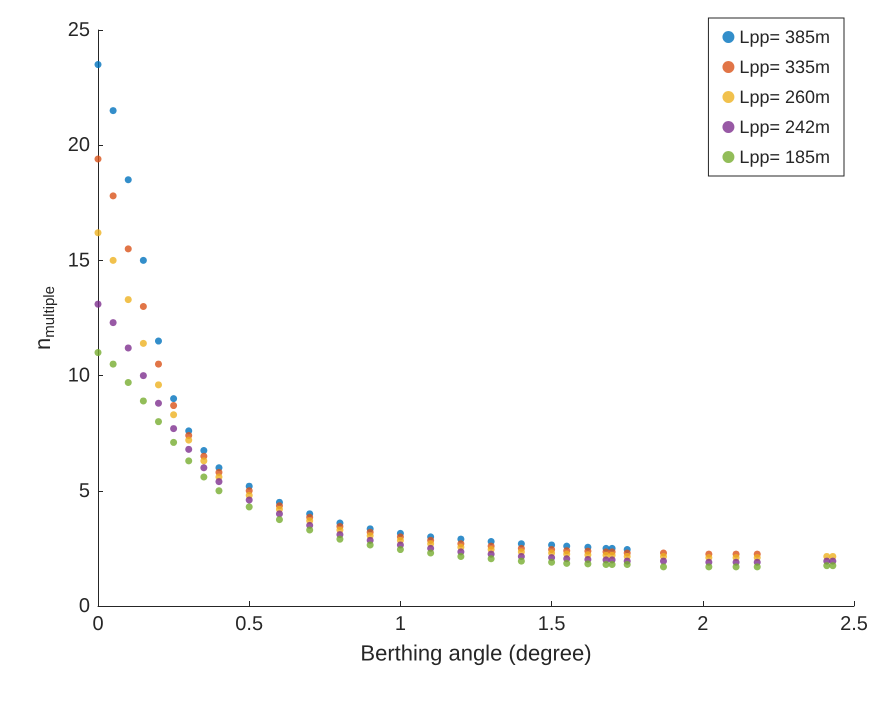 The height and width of the screenshot is (704, 882). I want to click on legend-label: Lpp= 185m, so click(784, 157).